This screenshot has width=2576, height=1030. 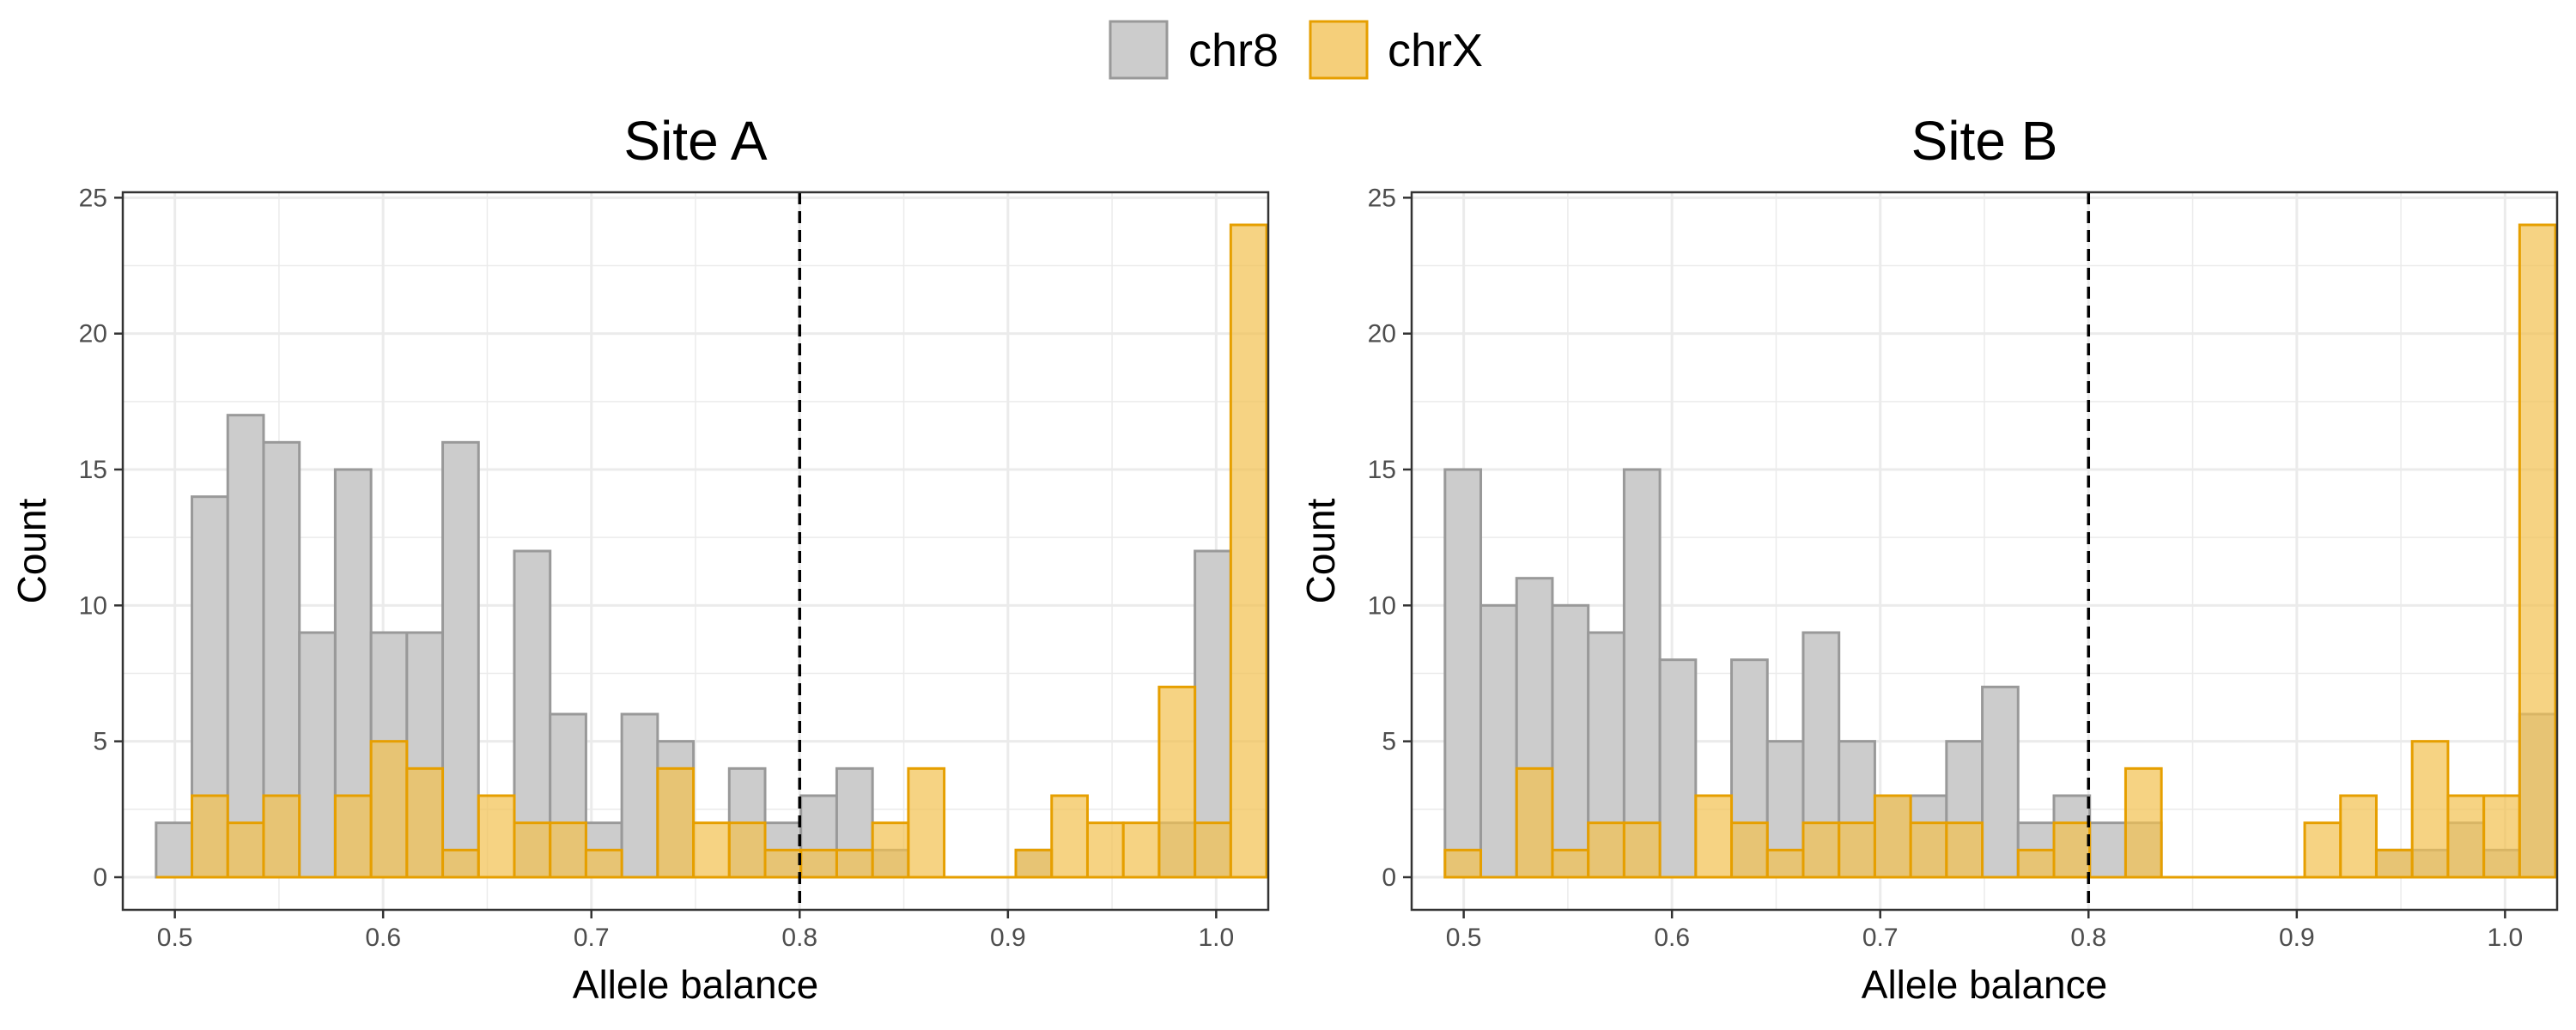 I want to click on legend-key-chrX, so click(x=1339, y=50).